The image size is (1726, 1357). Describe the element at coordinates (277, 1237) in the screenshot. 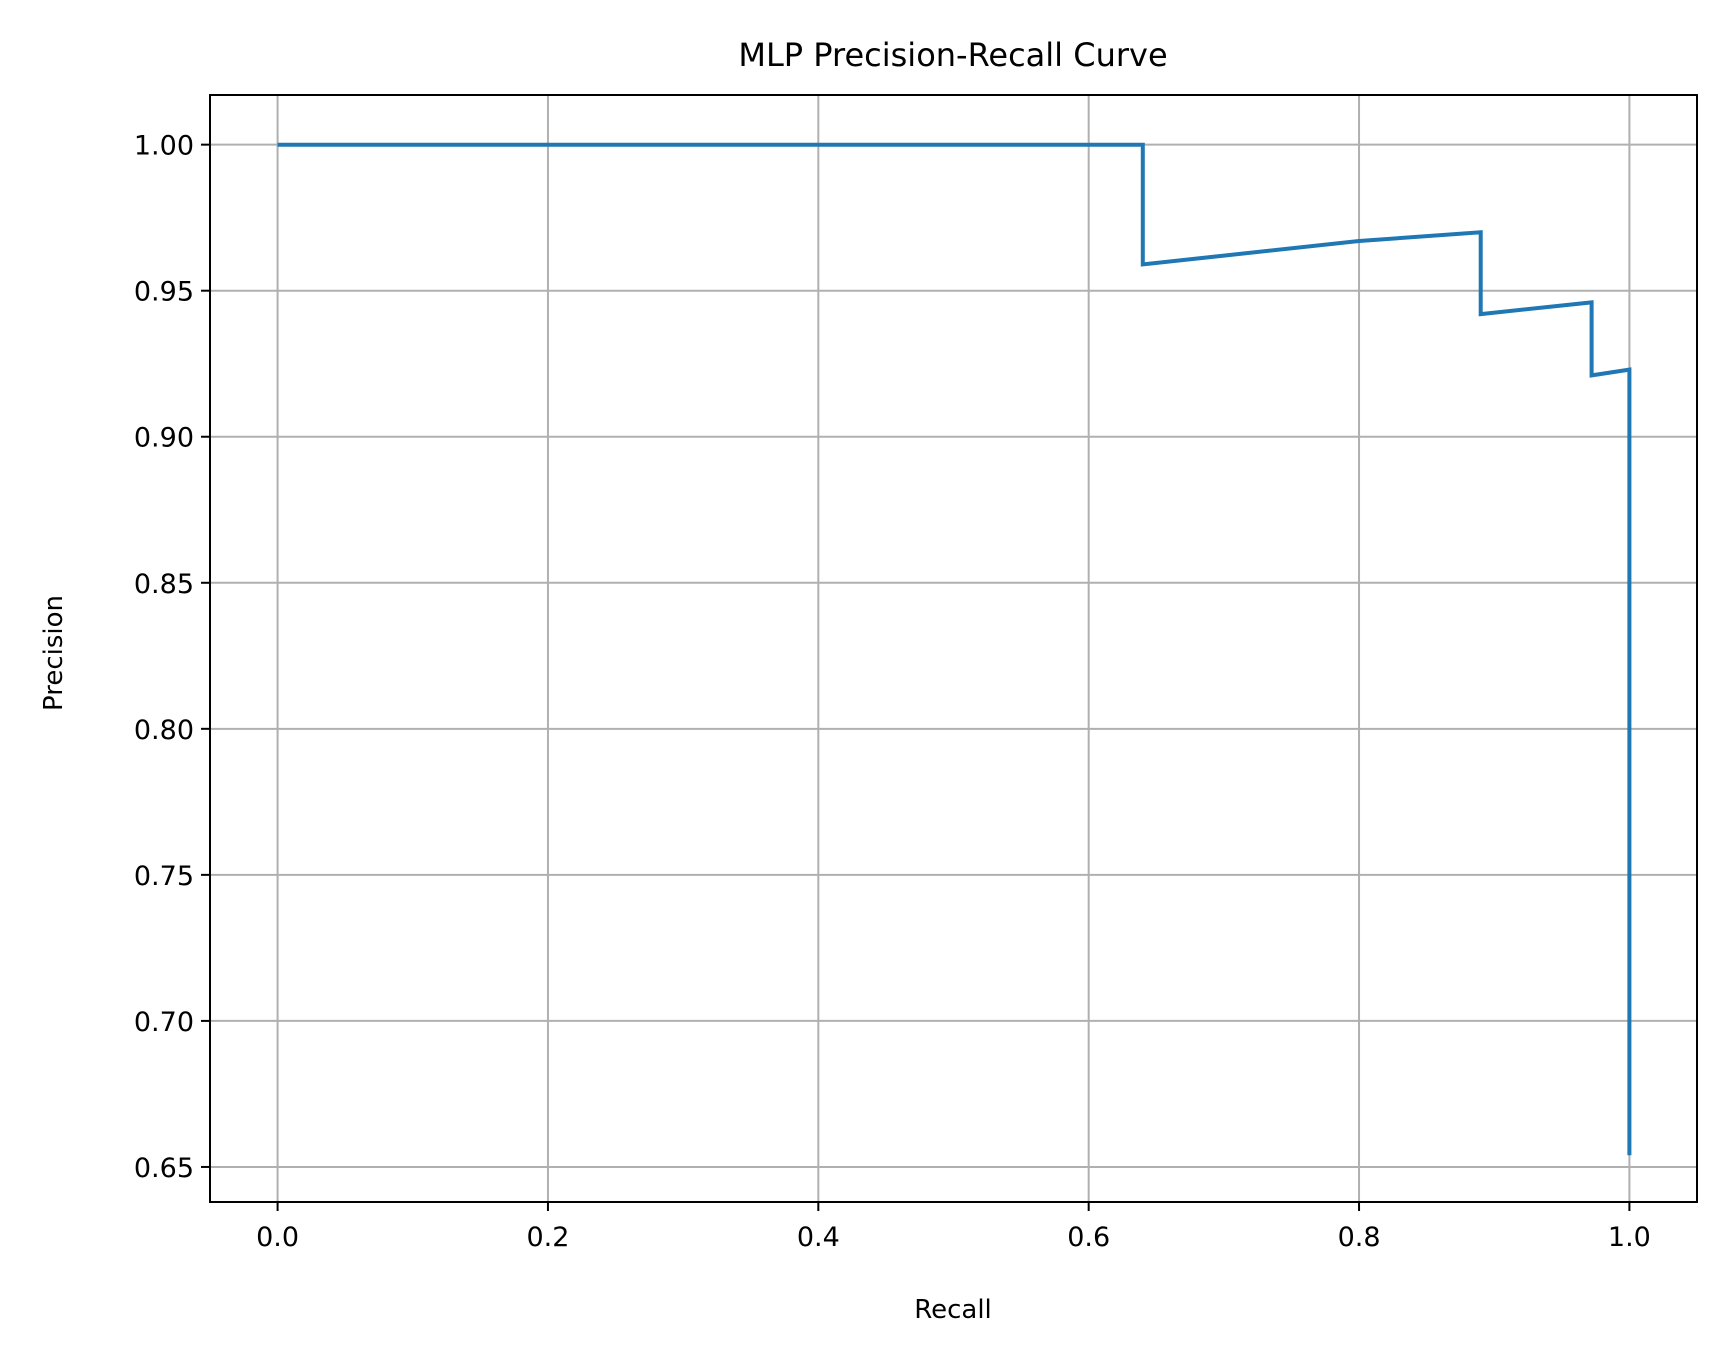

I see `x-tick-label: 0.0` at that location.